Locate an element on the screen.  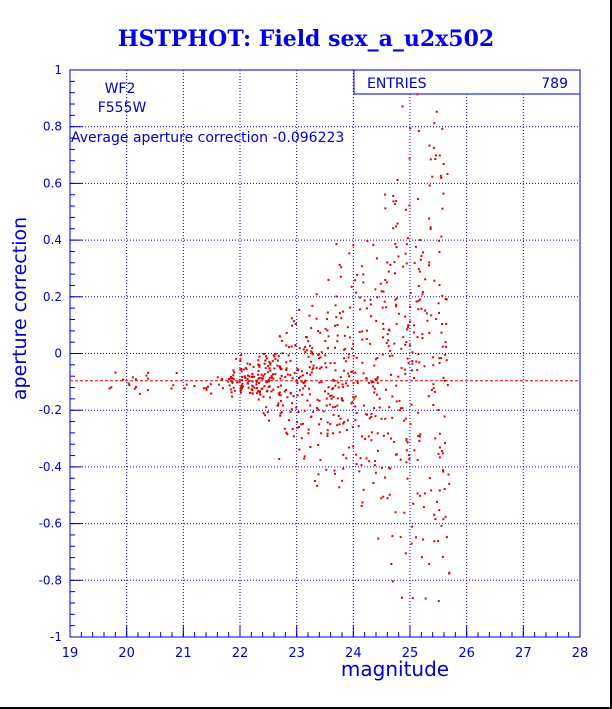
x-tick-label: 26 is located at coordinates (466, 653).